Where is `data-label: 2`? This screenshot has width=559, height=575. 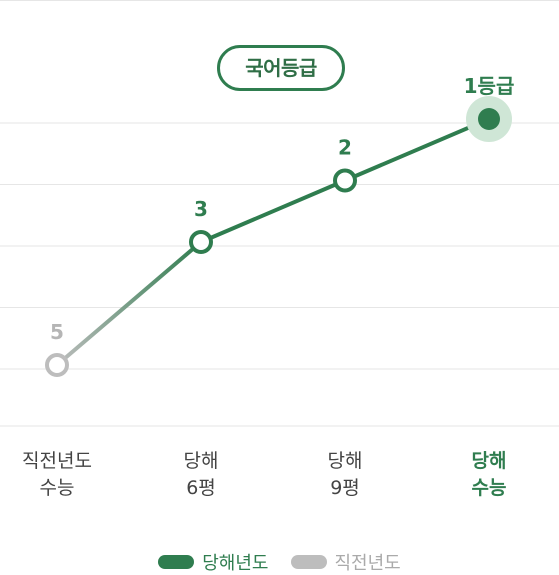
data-label: 2 is located at coordinates (345, 148).